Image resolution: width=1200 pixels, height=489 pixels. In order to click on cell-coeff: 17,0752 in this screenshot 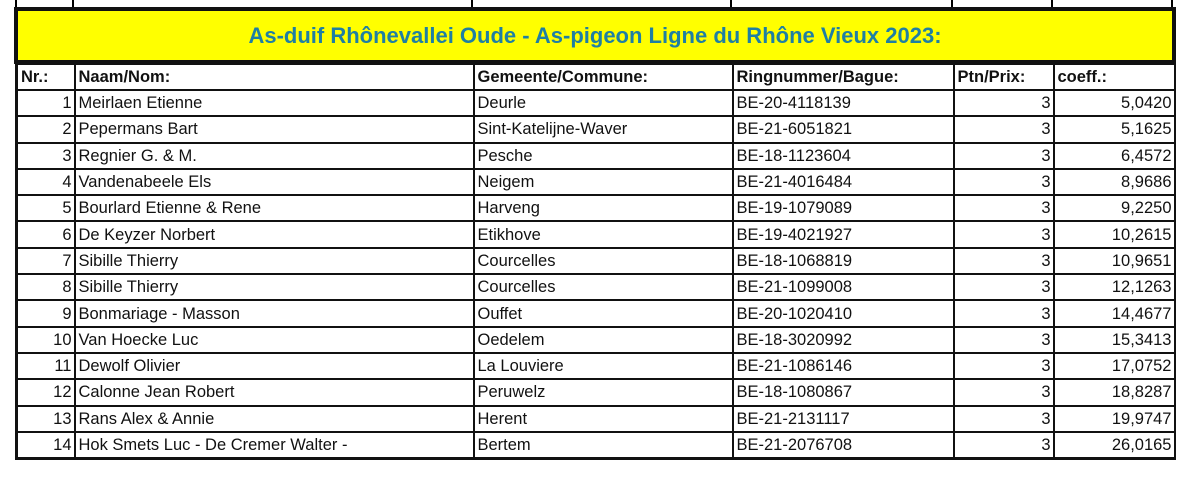, I will do `click(1114, 366)`.